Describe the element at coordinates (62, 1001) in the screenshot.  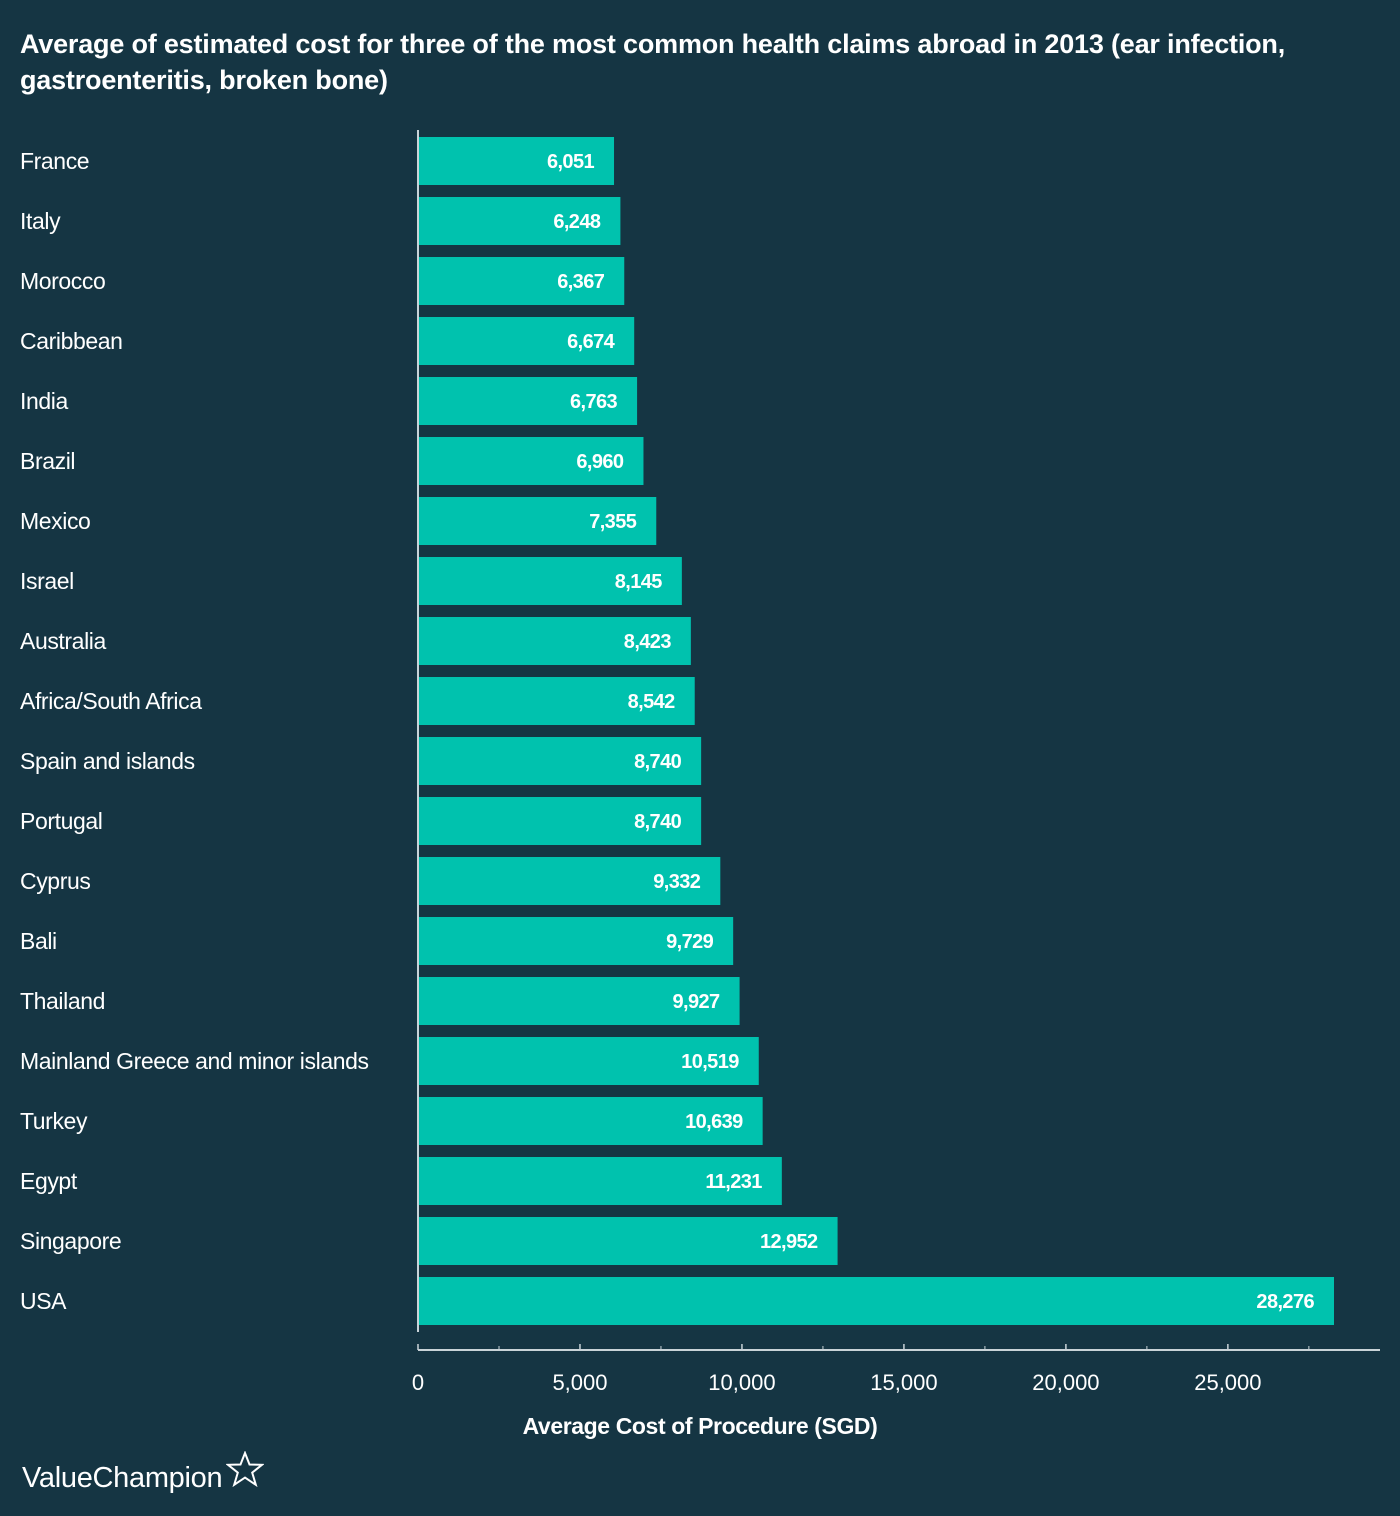
I see `category-label: Thailand` at that location.